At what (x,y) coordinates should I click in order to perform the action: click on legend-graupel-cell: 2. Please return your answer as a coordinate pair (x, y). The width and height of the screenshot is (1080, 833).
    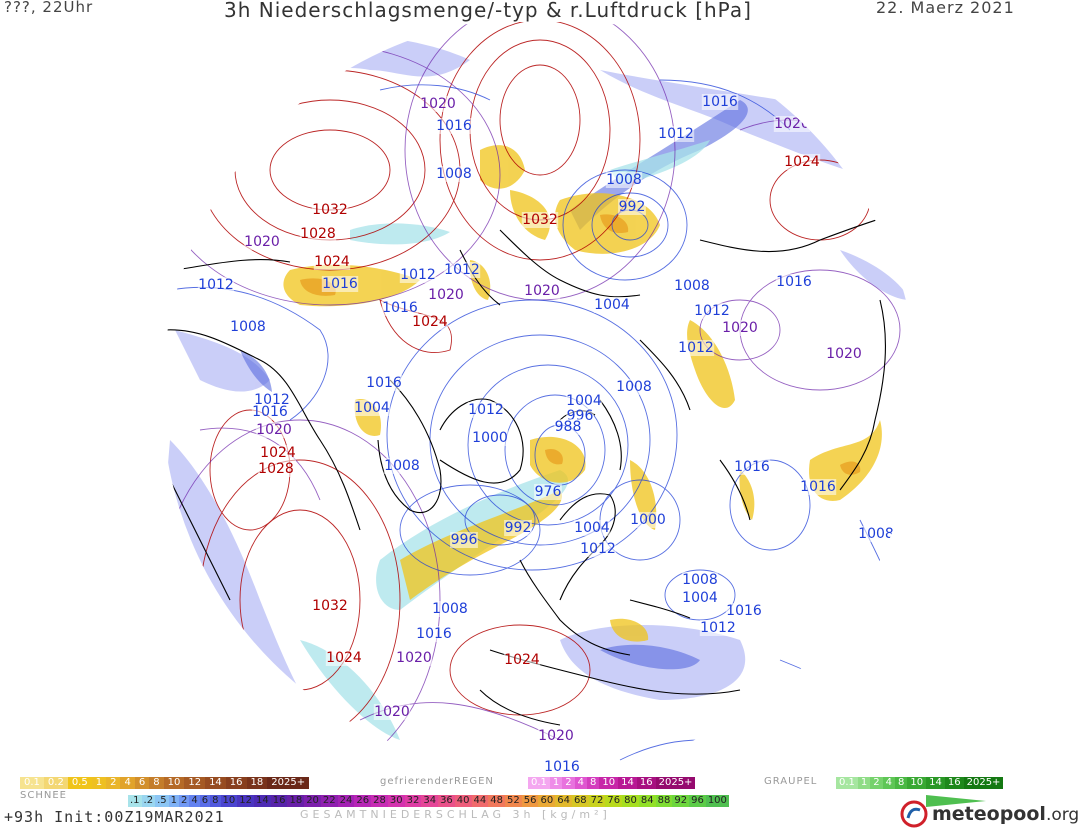
    Looking at the image, I should click on (876, 783).